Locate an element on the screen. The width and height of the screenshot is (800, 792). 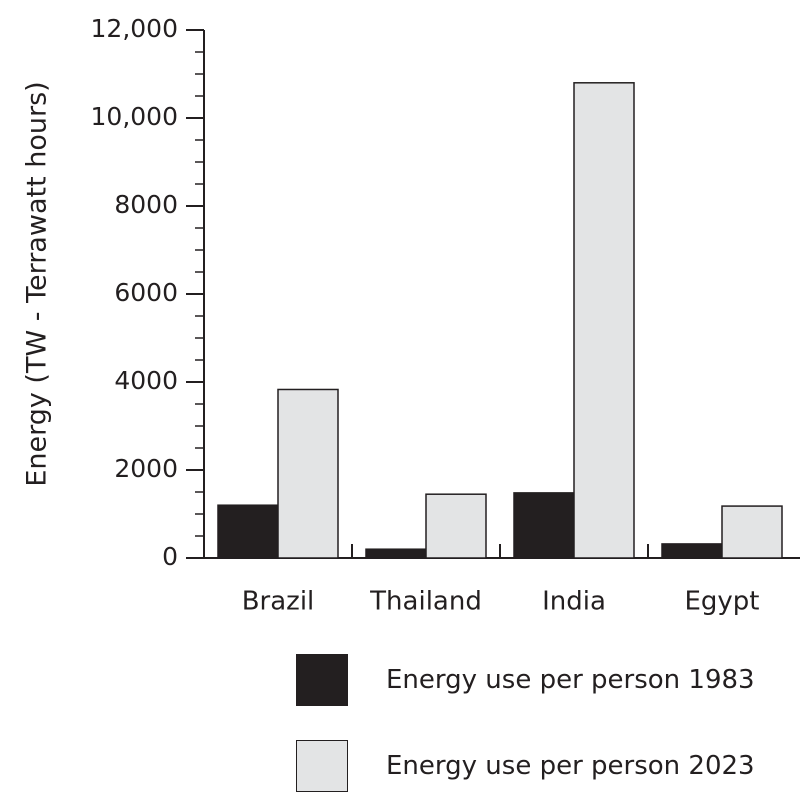
bar-india-2023 is located at coordinates (604, 320).